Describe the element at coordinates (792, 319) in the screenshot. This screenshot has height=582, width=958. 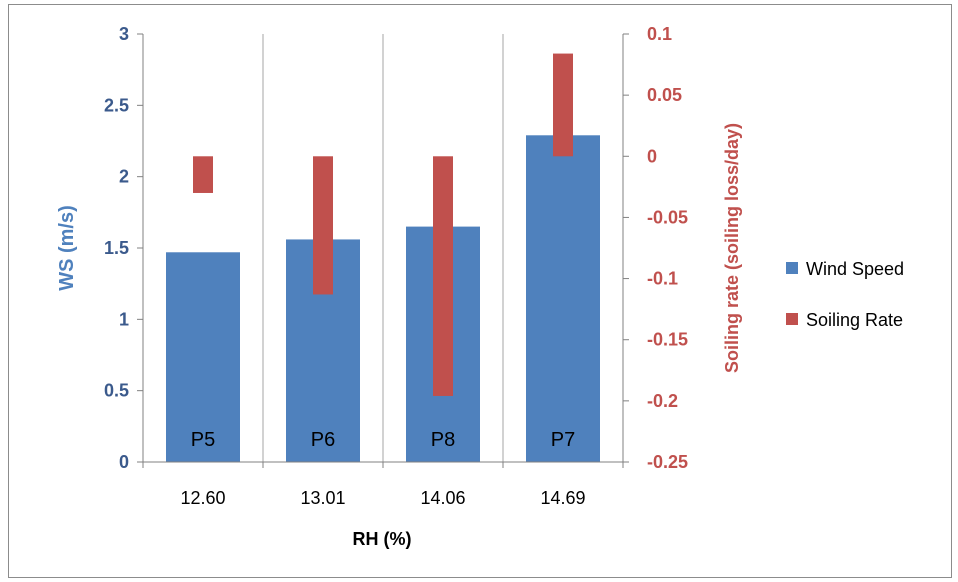
I see `legend-swatch-soiling-rate` at that location.